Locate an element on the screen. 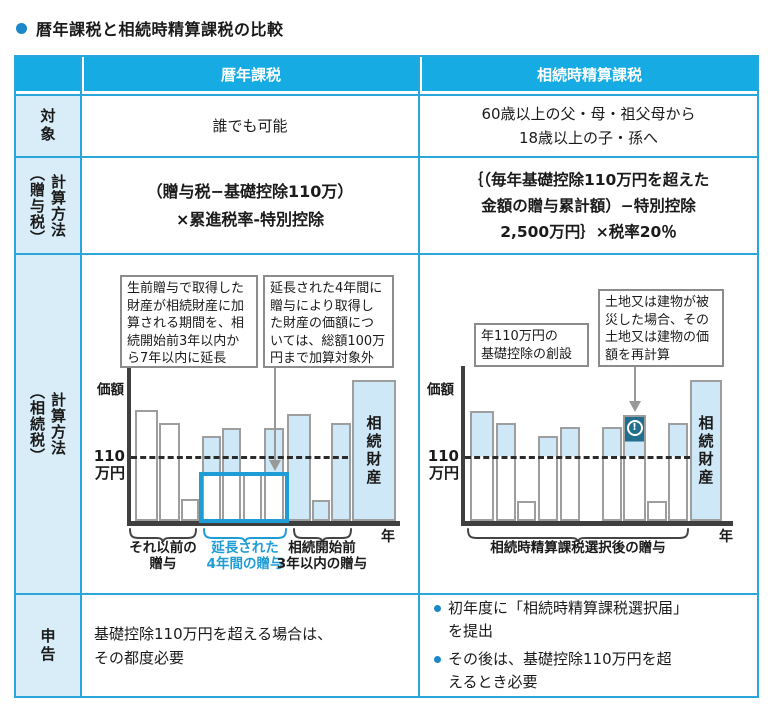 The image size is (771, 715). section-title: 暦年課税と相続時精算課税の比較 is located at coordinates (150, 28).